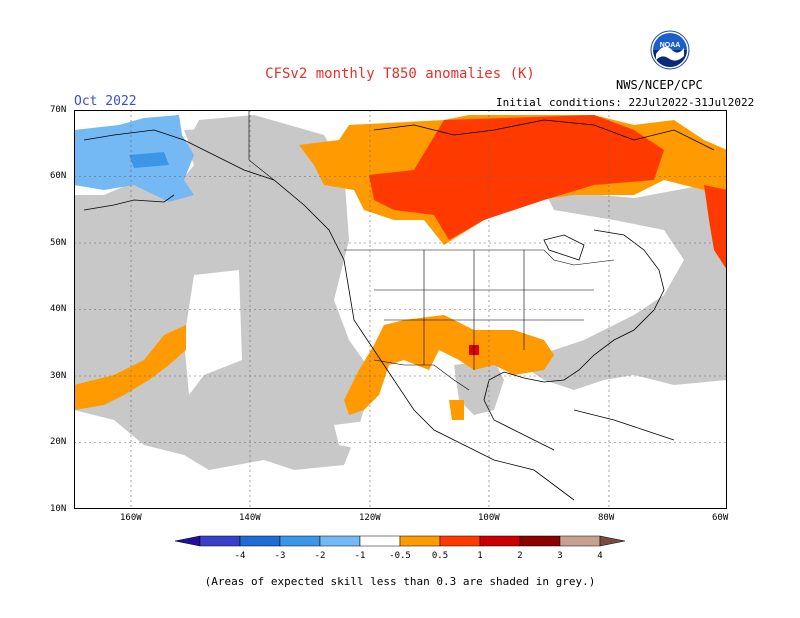 The width and height of the screenshot is (800, 618). I want to click on atlantic-gulf-coastline, so click(574, 340).